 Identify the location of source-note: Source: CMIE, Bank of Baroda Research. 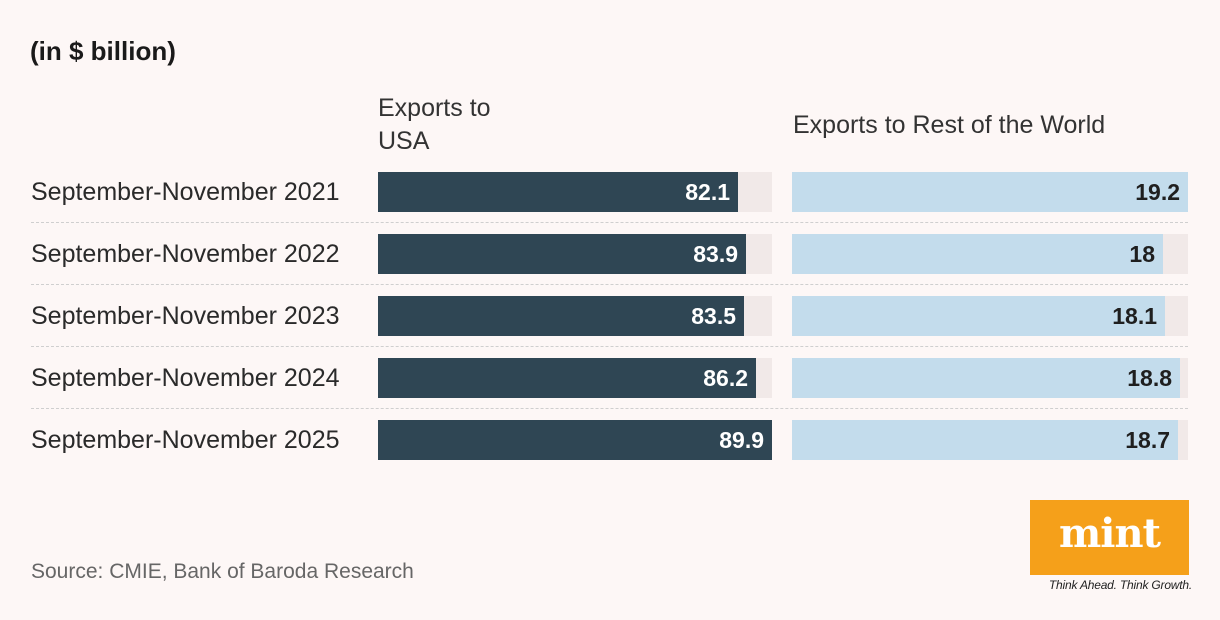
(222, 571).